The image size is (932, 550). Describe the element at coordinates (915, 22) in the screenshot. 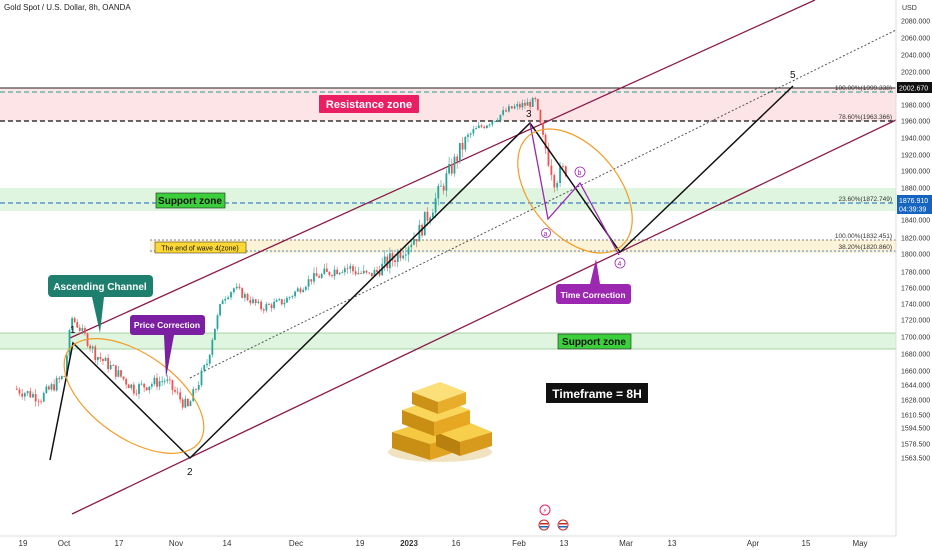

I see `price-tick-label: 2080.000` at that location.